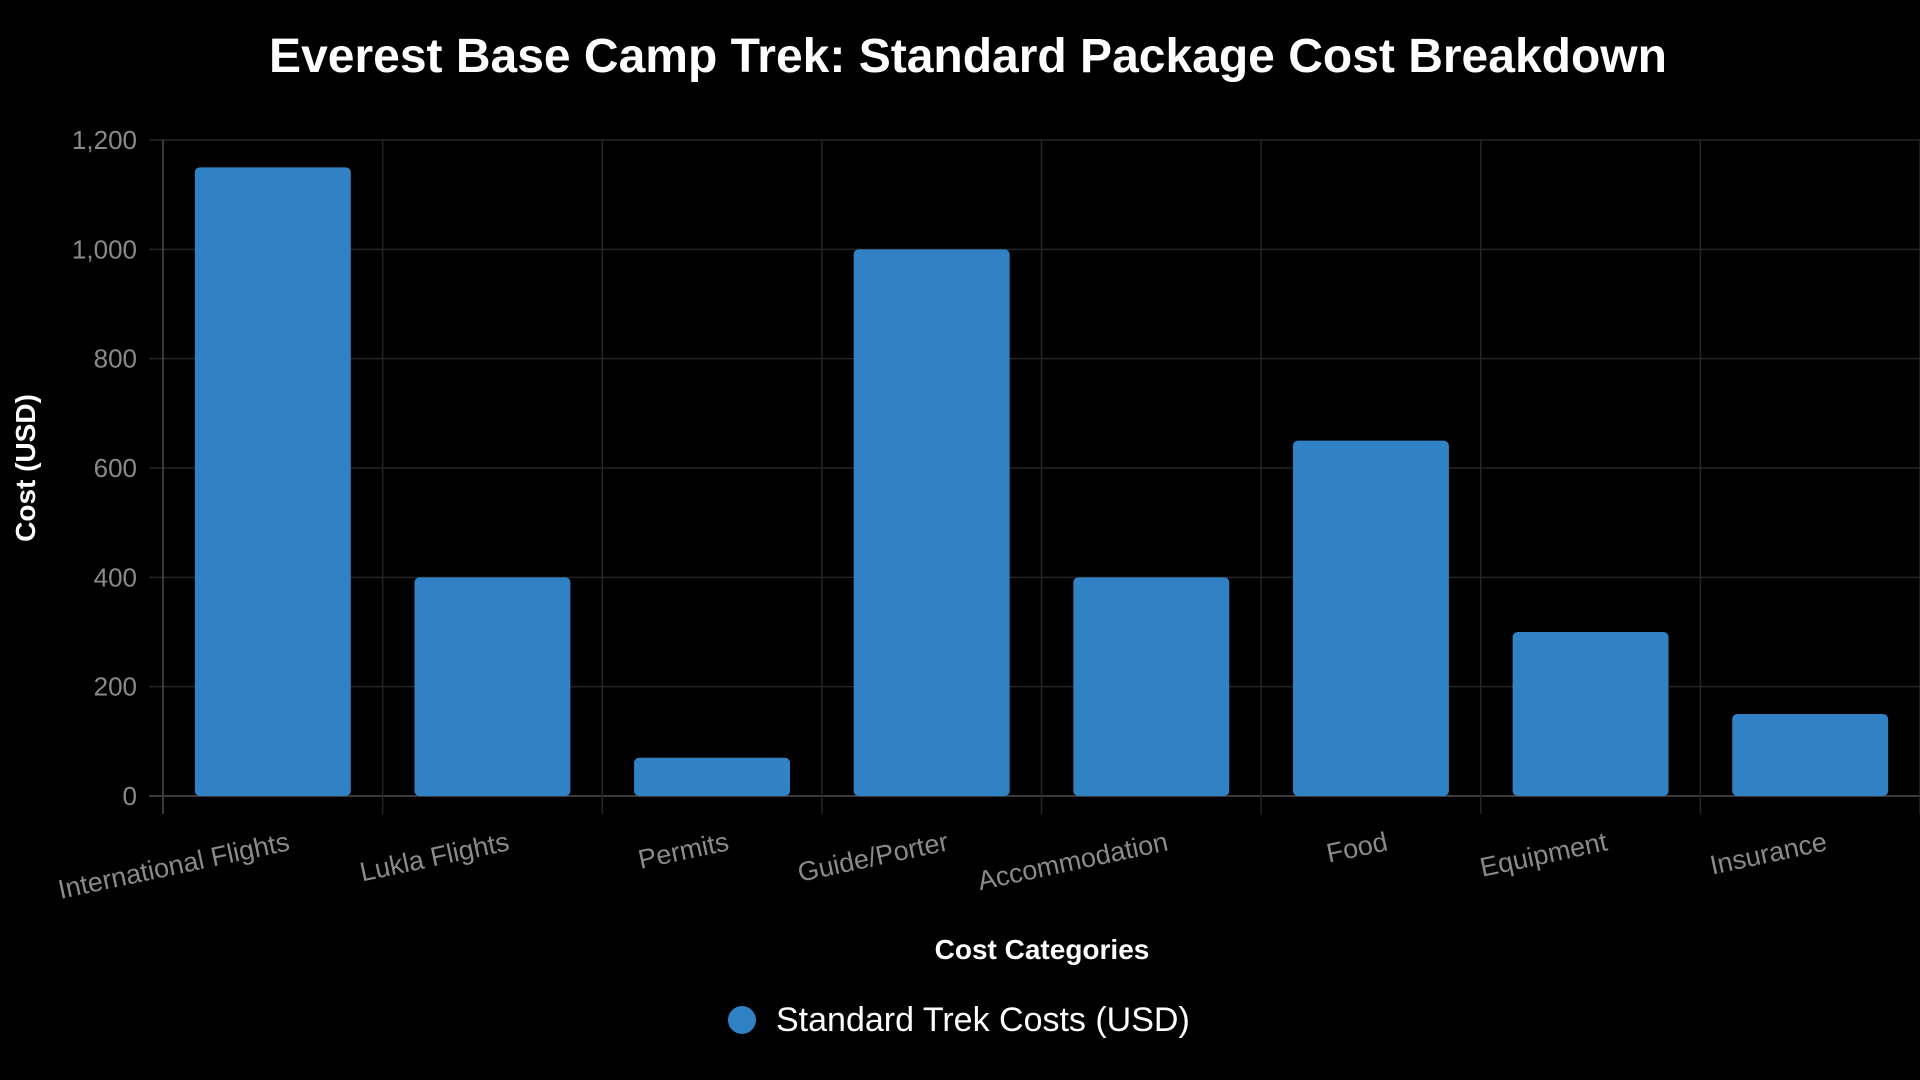 The image size is (1920, 1080). I want to click on y-axis-ticks: 0 200 400 600 800 1,000 1,200, so click(104, 468).